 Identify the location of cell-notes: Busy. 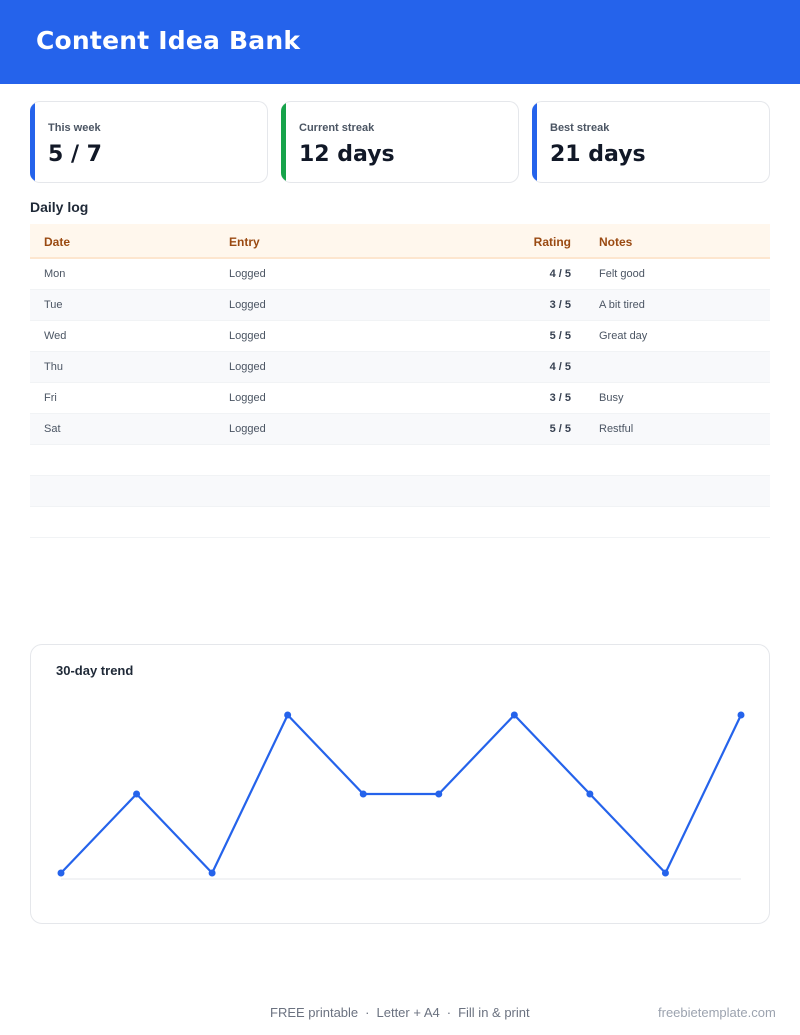
(611, 398).